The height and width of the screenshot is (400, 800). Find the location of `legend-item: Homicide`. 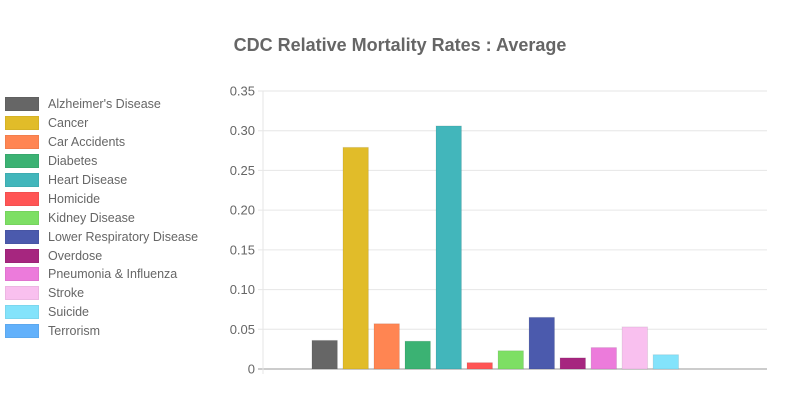

legend-item: Homicide is located at coordinates (101, 198).